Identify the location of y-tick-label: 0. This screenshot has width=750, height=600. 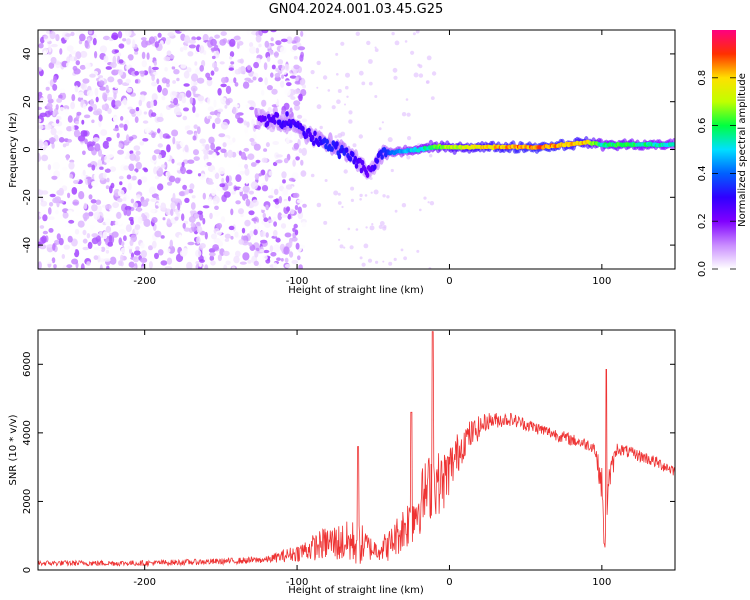
(27, 570).